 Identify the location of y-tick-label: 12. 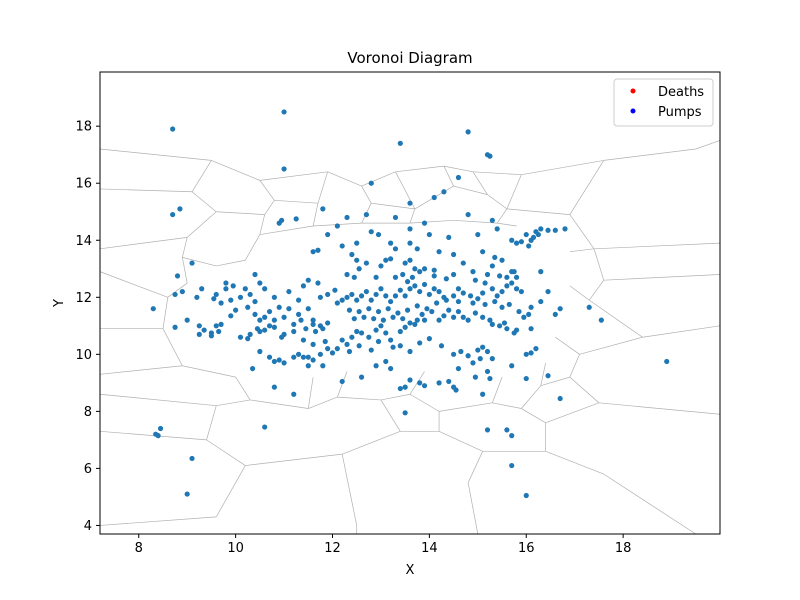
(83, 298).